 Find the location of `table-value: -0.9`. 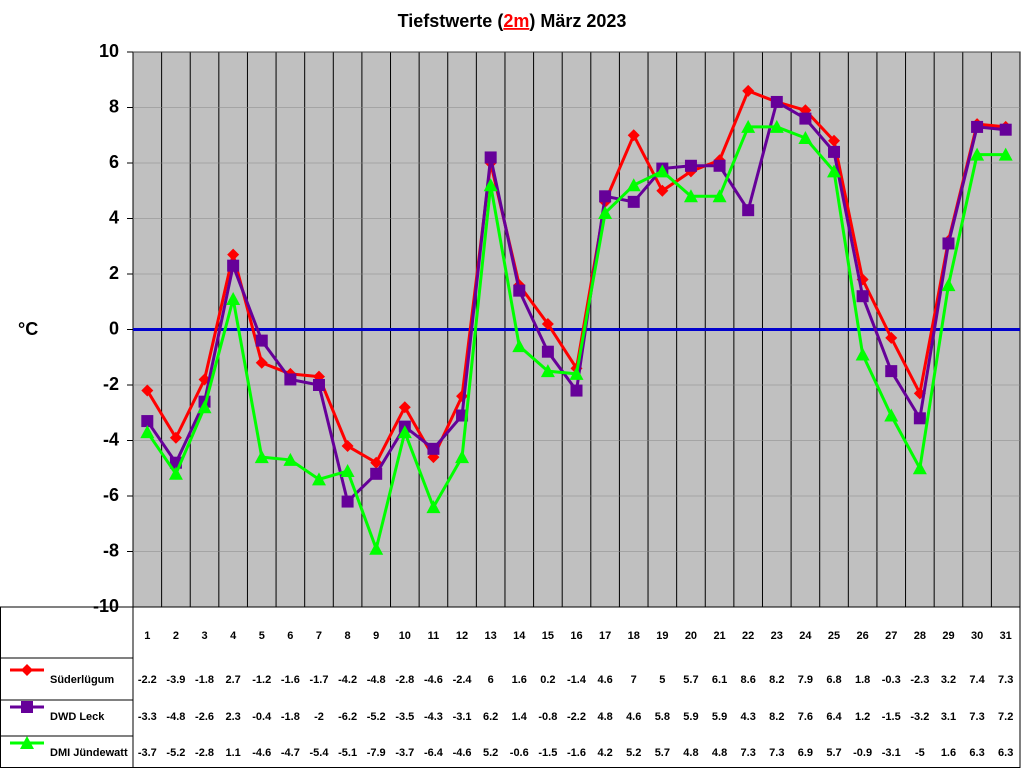

table-value: -0.9 is located at coordinates (862, 753).